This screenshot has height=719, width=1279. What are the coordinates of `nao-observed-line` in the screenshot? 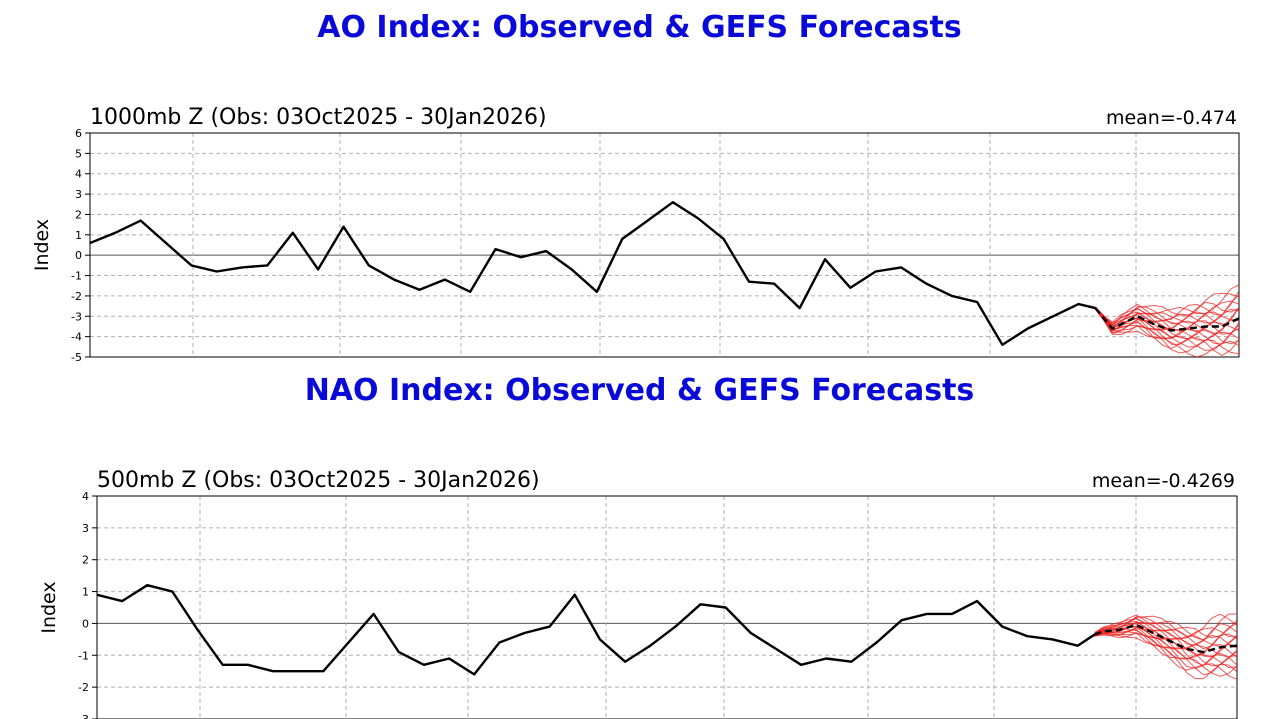 It's located at (596, 630).